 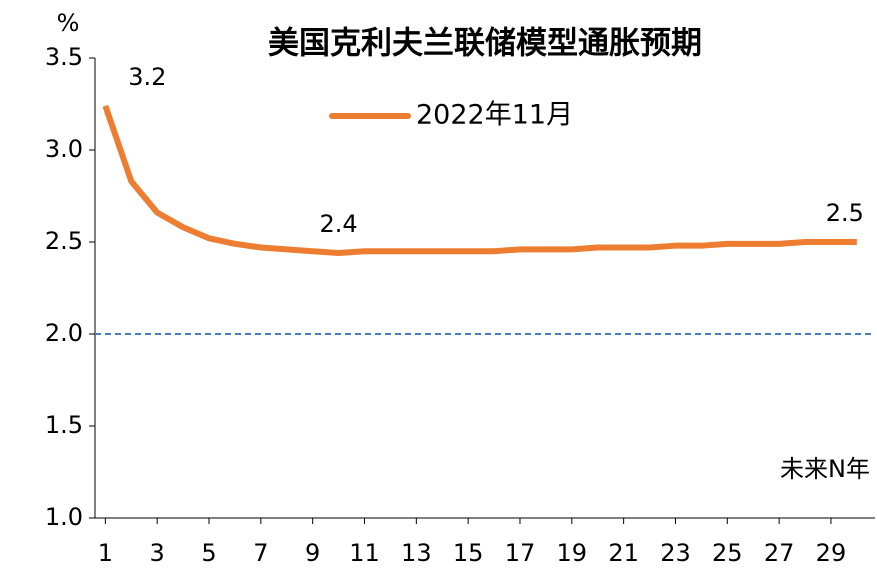 What do you see at coordinates (779, 553) in the screenshot?
I see `x-tick-label: 27` at bounding box center [779, 553].